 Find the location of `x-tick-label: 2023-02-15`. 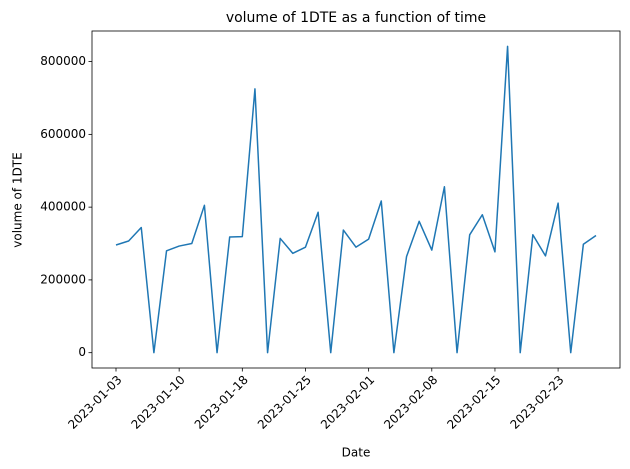

x-tick-label: 2023-02-15 is located at coordinates (473, 402).